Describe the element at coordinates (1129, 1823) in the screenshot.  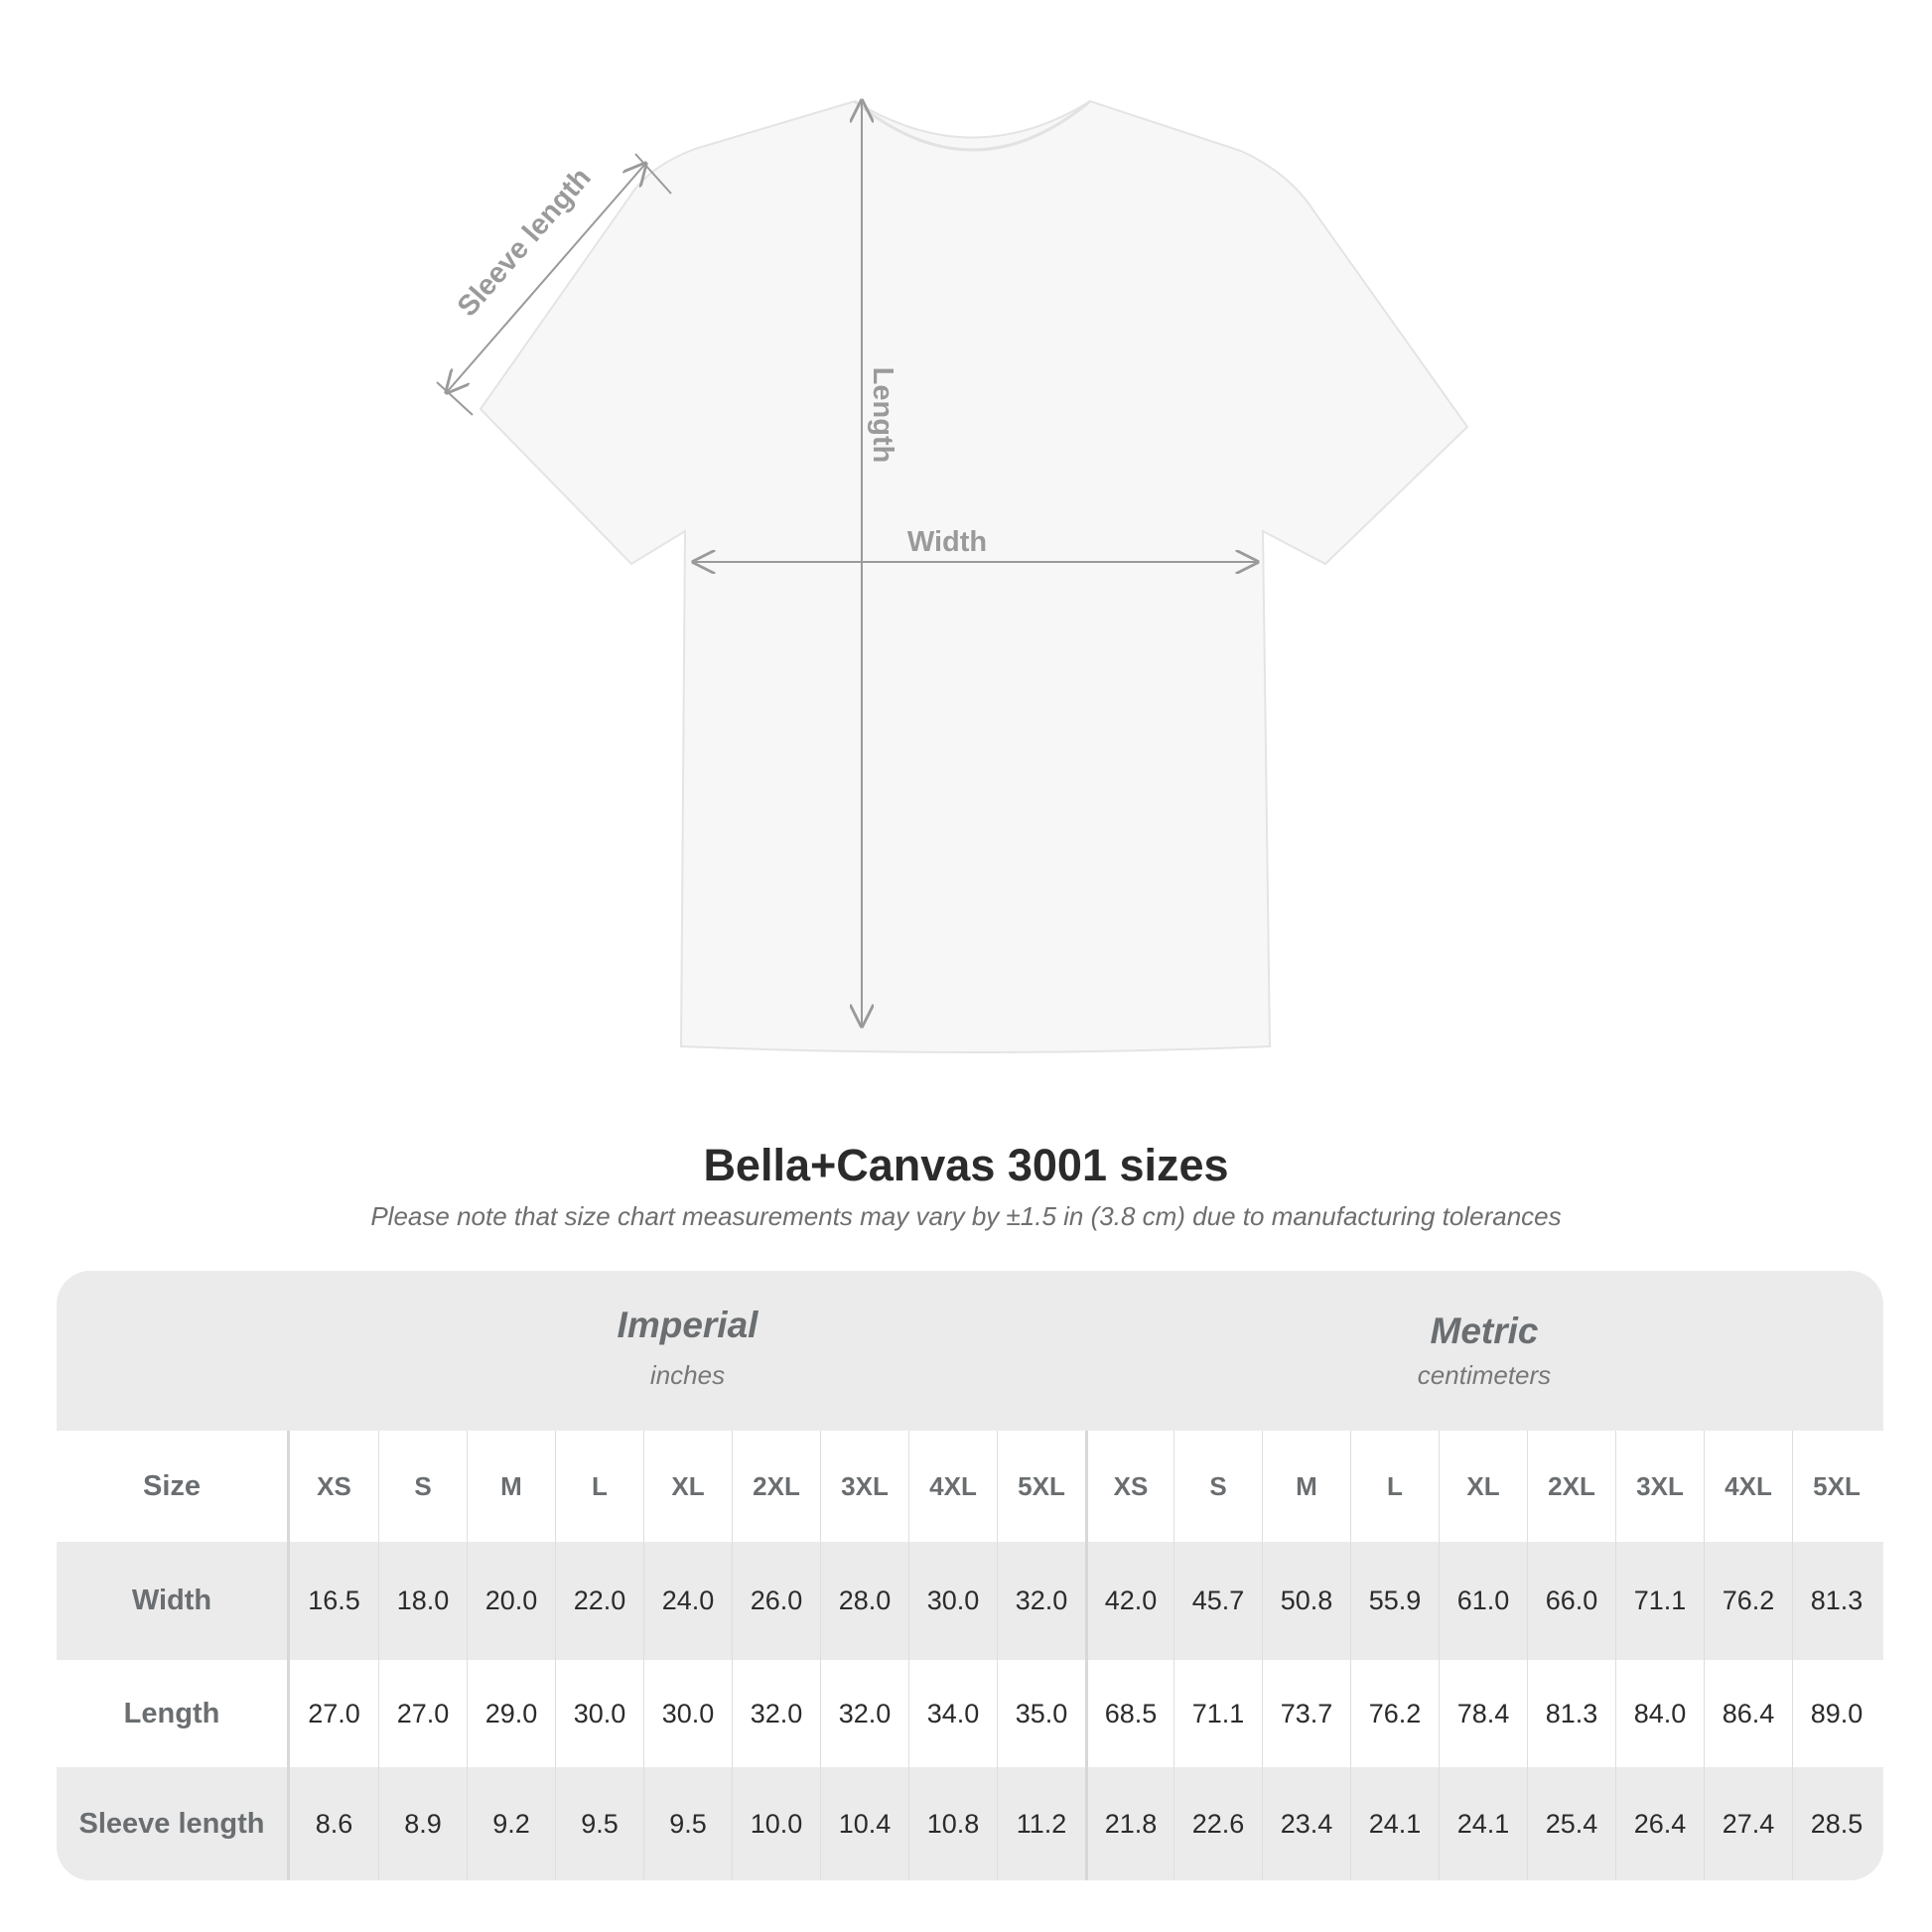
I see `table-cell: 21.8` at that location.